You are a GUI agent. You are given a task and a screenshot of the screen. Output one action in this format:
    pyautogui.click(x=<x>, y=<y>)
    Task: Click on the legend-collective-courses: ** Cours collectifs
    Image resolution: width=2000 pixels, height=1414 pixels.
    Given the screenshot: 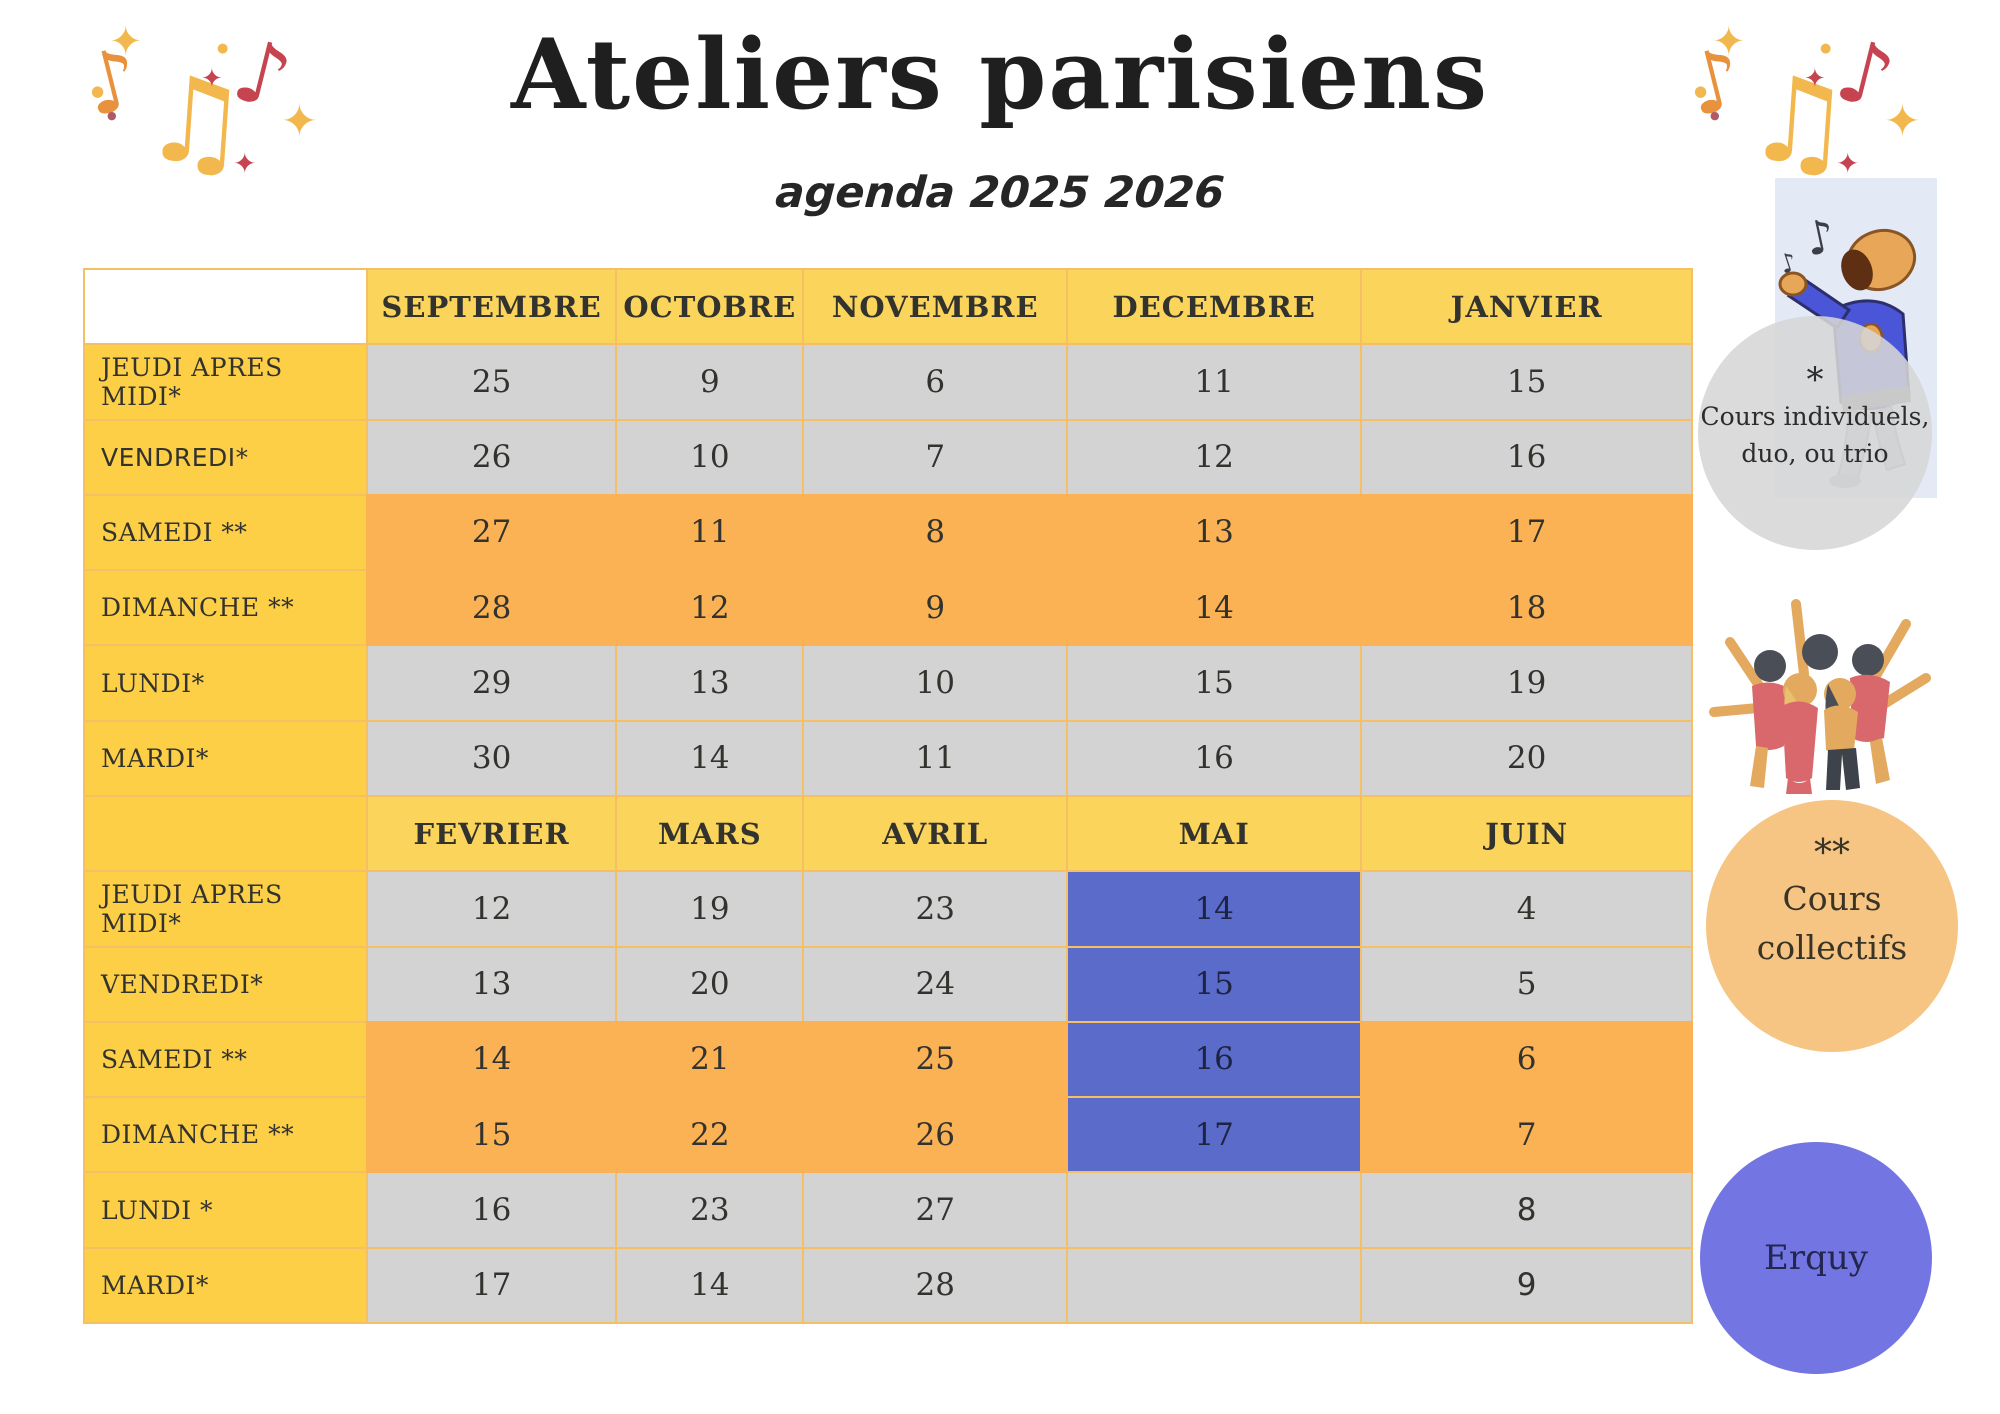 What is the action you would take?
    pyautogui.click(x=1832, y=926)
    